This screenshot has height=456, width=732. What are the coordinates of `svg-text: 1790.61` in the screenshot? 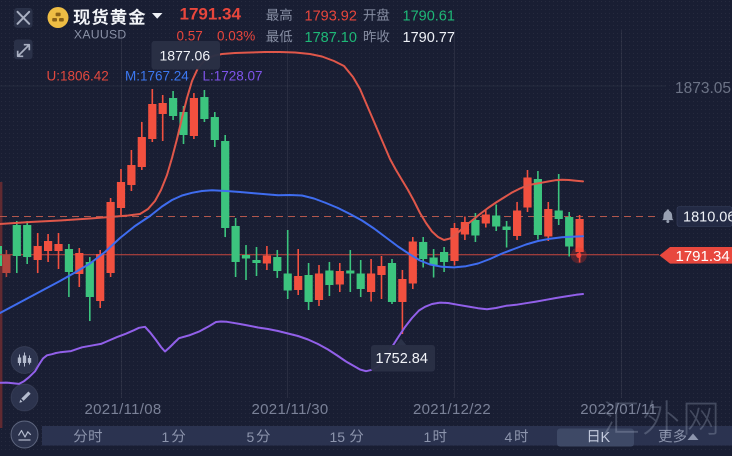 It's located at (429, 17).